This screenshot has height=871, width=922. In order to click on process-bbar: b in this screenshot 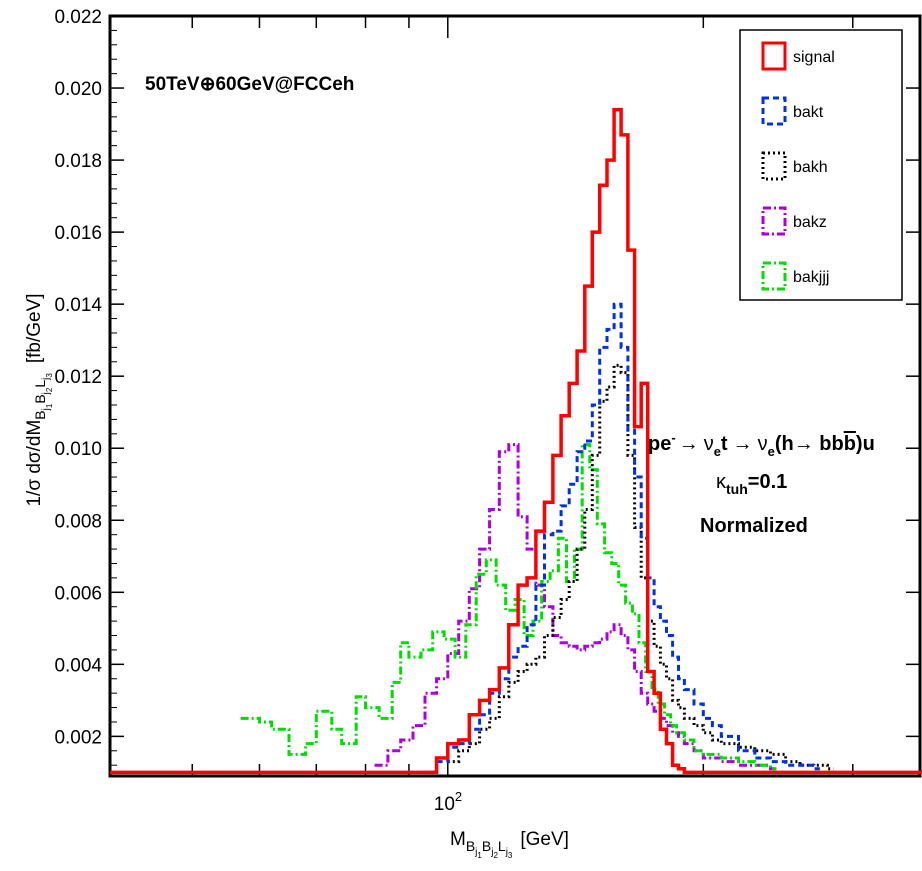, I will do `click(850, 444)`.